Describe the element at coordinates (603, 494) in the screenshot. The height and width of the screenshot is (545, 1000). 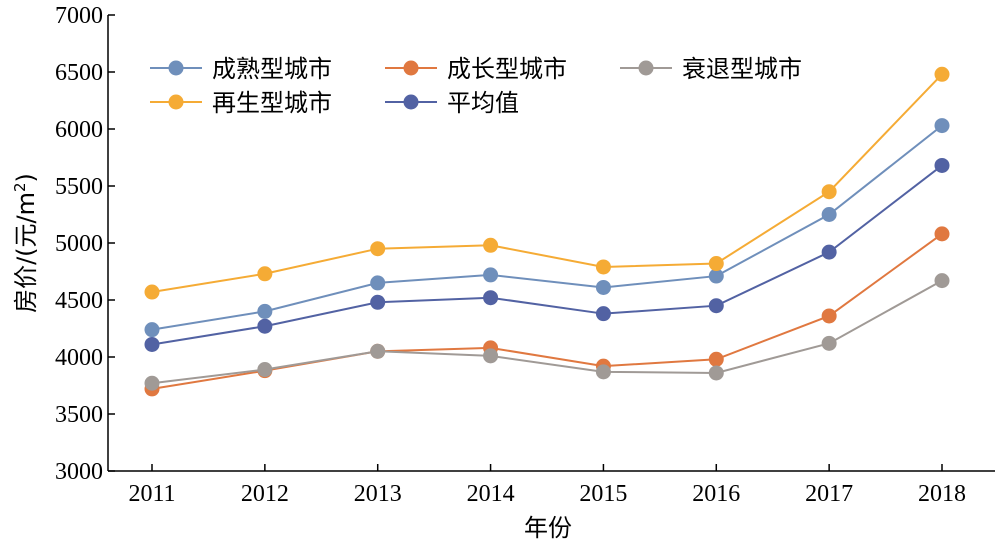
I see `x-tick-label: 2015` at that location.